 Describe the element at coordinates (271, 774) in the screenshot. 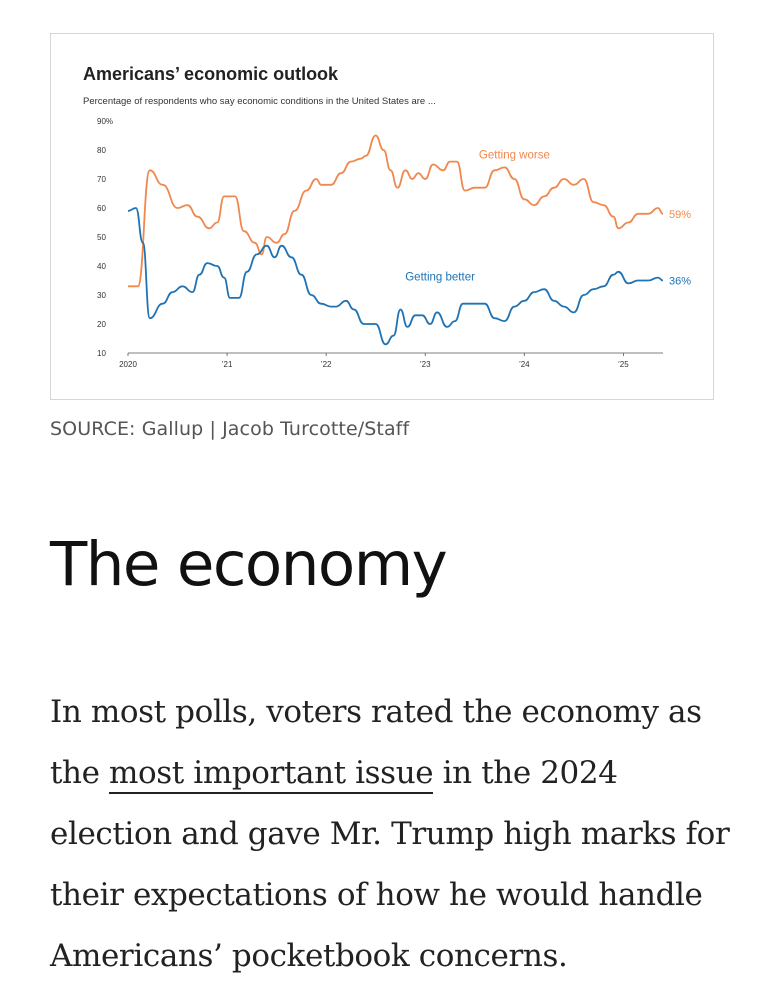

I see `most-important-issue-link: most important issue` at that location.